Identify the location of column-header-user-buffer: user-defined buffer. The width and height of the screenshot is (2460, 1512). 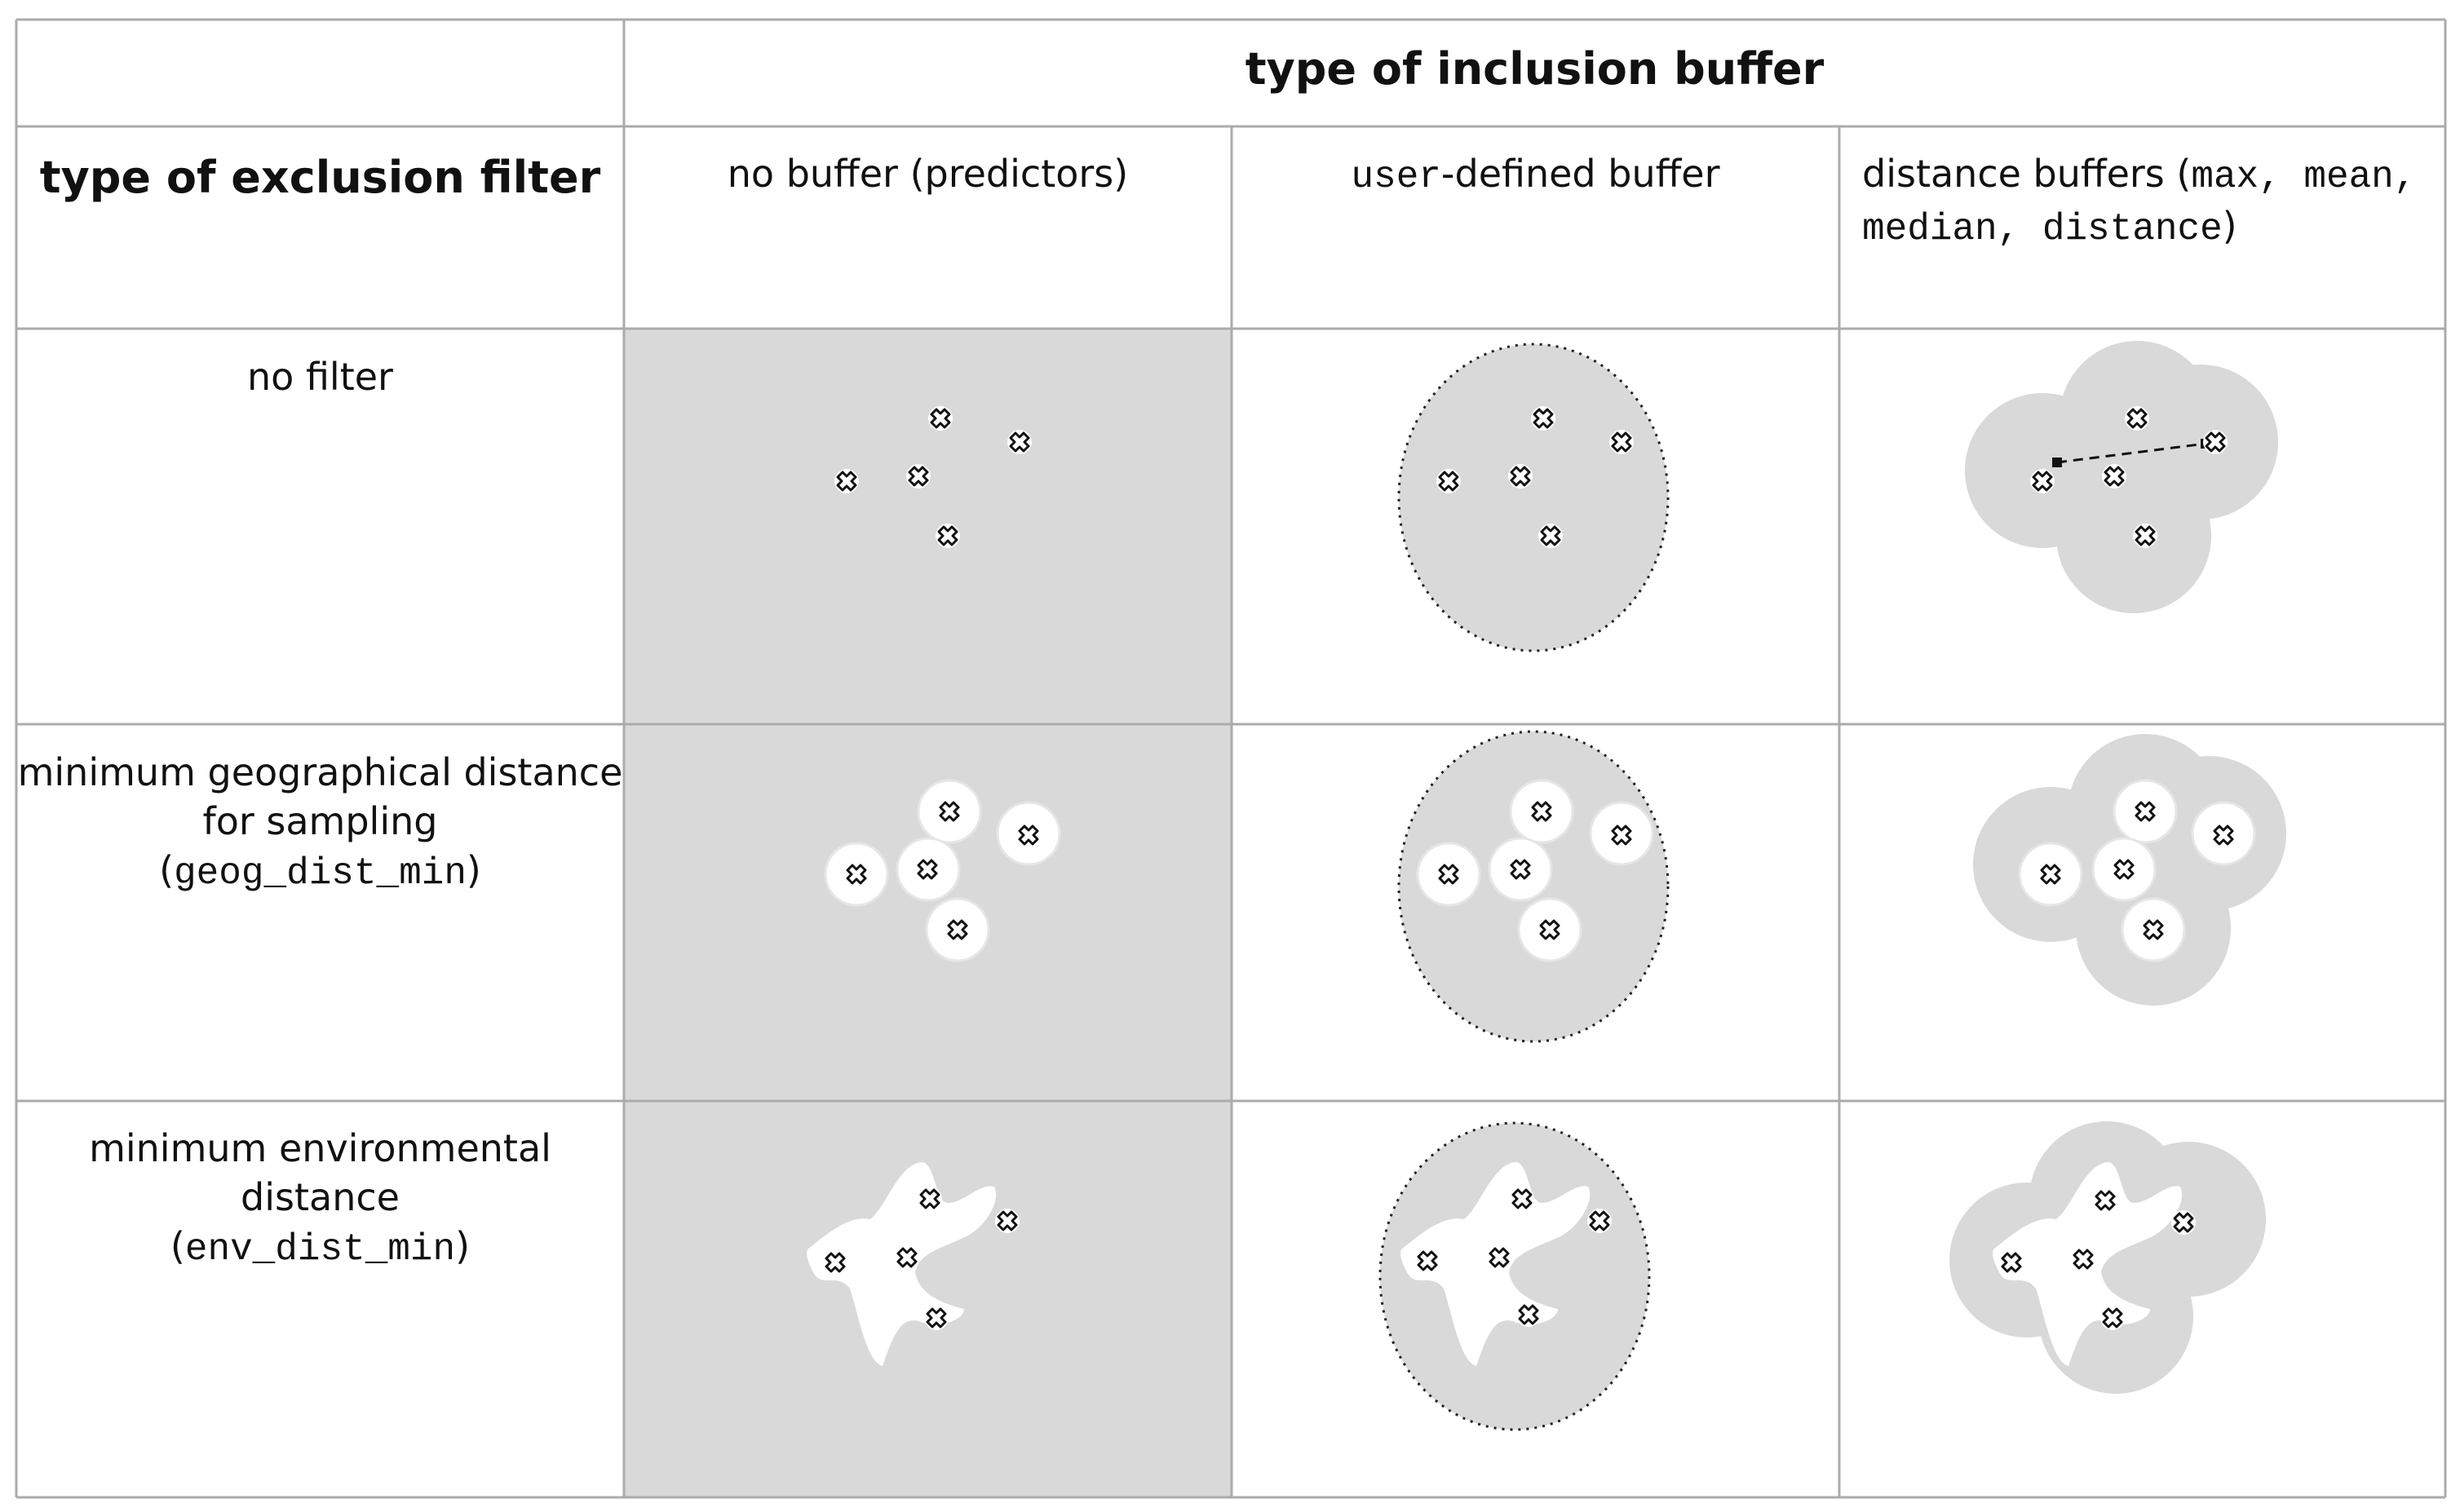
(1536, 175).